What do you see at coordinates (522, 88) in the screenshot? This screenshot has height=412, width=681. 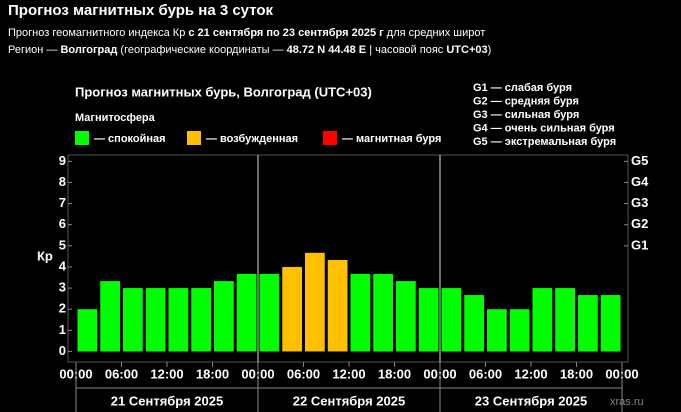 I see `g-scale-label: G1 — слабая буря` at bounding box center [522, 88].